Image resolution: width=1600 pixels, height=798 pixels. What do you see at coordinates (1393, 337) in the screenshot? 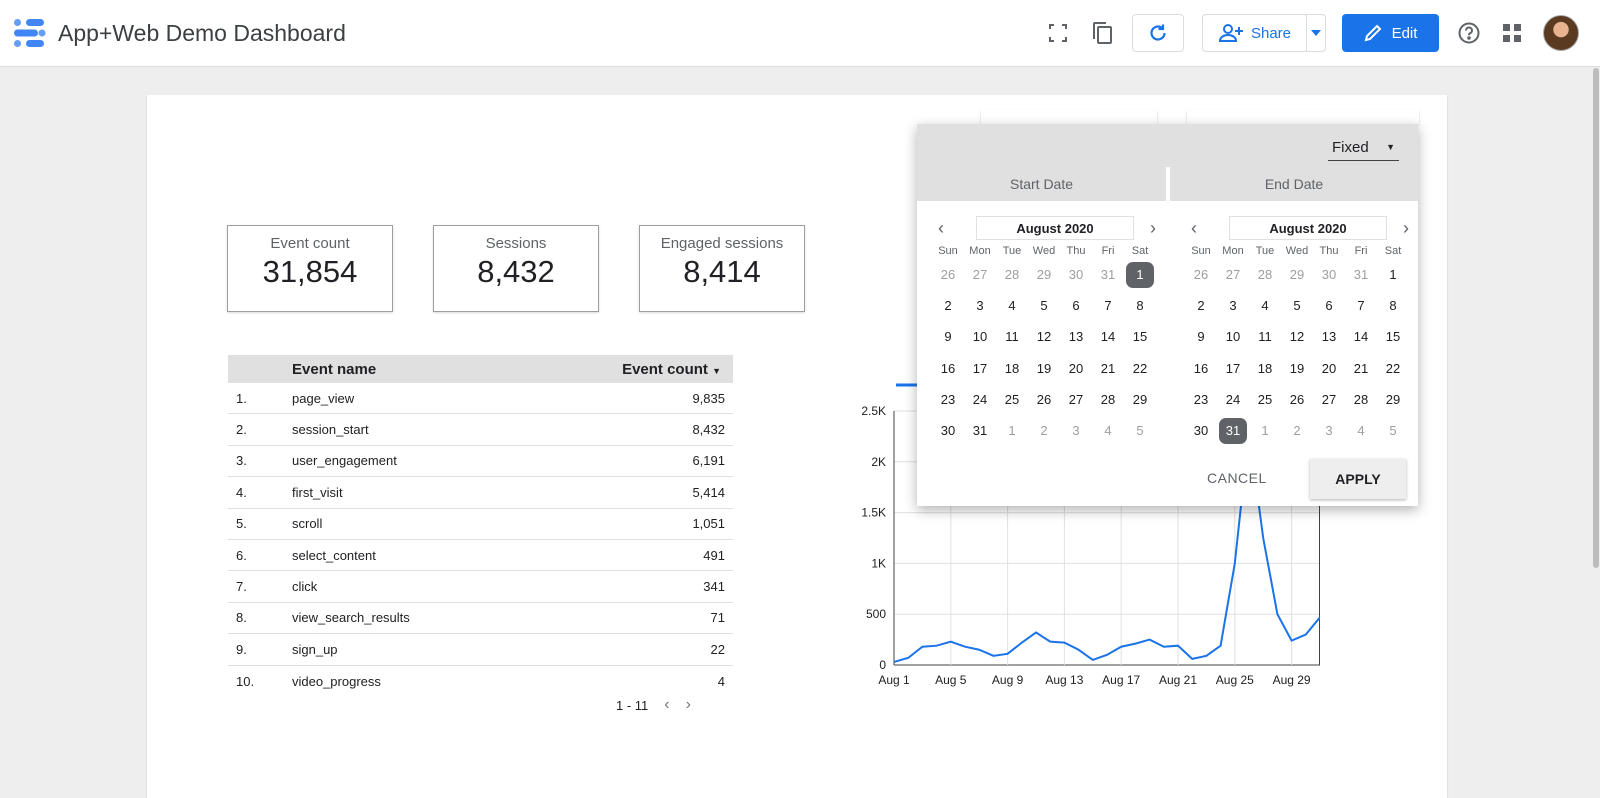
I see `calendar-day: 15` at bounding box center [1393, 337].